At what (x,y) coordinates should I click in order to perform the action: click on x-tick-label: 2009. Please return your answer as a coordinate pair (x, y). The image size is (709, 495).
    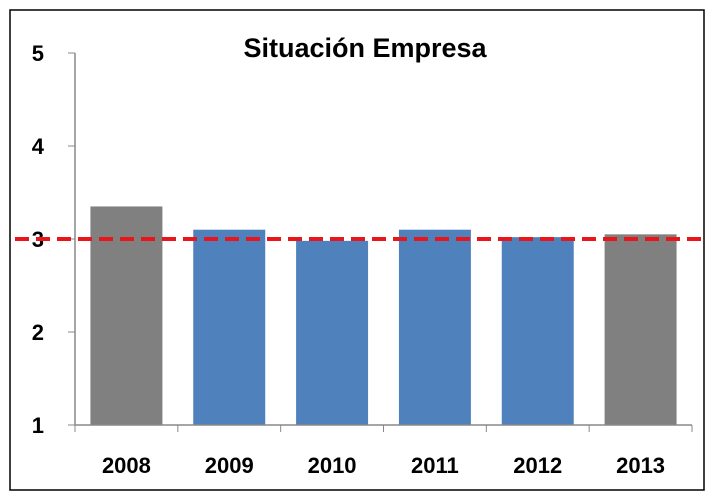
    Looking at the image, I should click on (229, 465).